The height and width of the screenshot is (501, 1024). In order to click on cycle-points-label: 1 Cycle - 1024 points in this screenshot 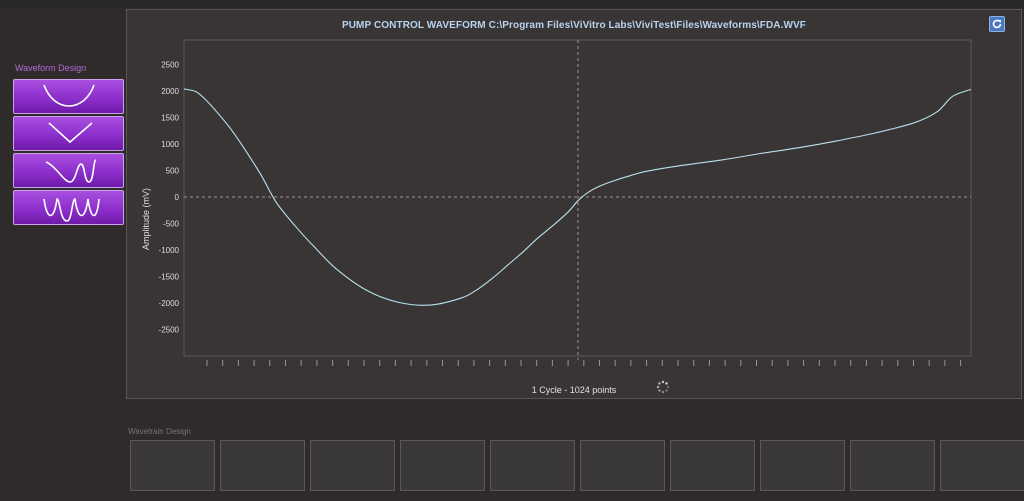, I will do `click(574, 390)`.